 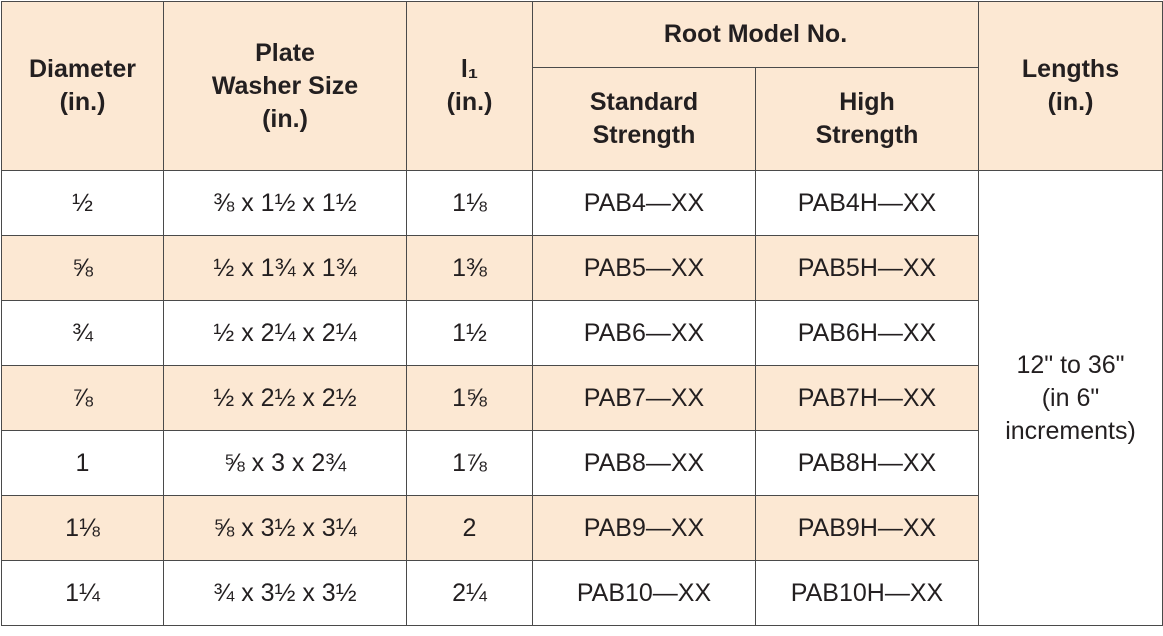 What do you see at coordinates (867, 593) in the screenshot?
I see `table-cell: PAB10H—XX` at bounding box center [867, 593].